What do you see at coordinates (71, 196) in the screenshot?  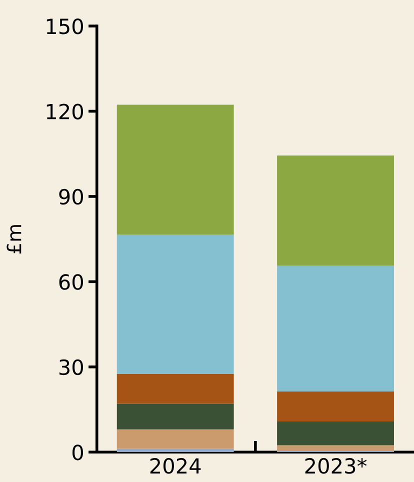 I see `y-tick-label: 90` at bounding box center [71, 196].